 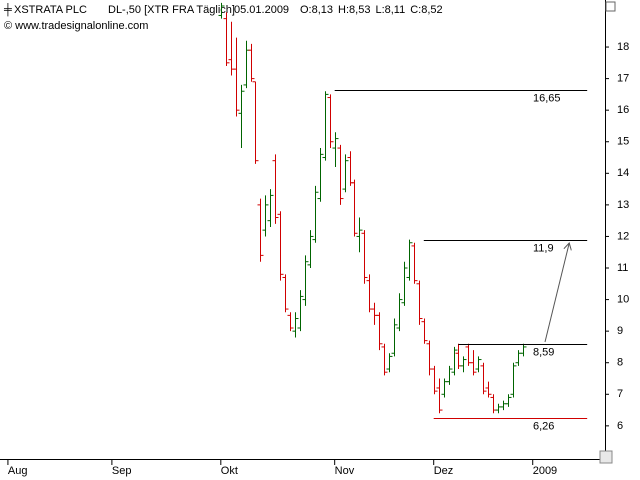 I want to click on y-tick-label: 14, so click(x=623, y=173).